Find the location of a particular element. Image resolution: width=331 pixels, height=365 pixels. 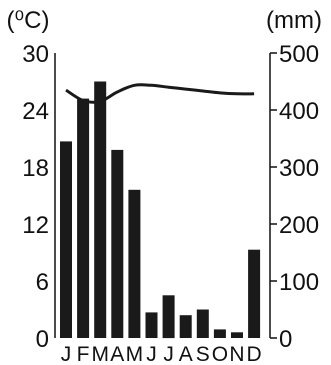

left-tick-label: 12 is located at coordinates (35, 225).